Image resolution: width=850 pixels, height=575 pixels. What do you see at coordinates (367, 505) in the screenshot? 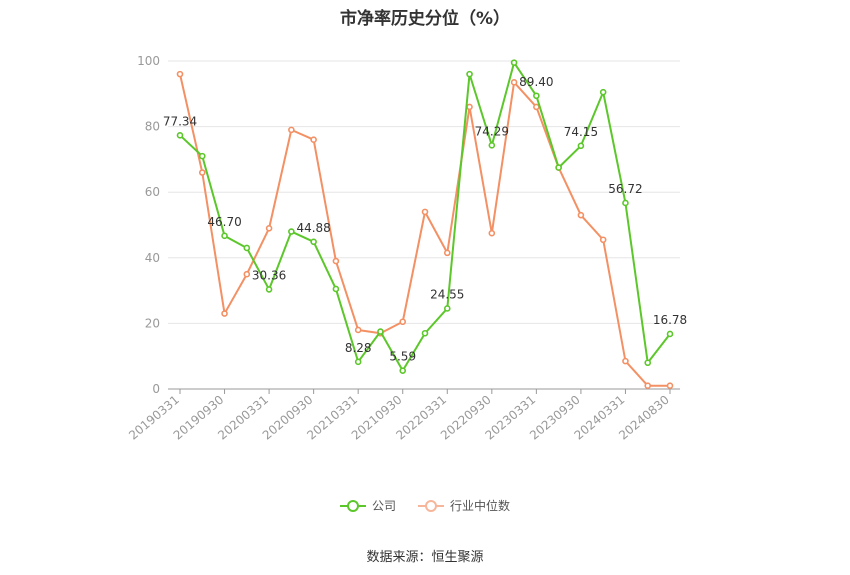
I see `legend-item-company: 公司` at bounding box center [367, 505].